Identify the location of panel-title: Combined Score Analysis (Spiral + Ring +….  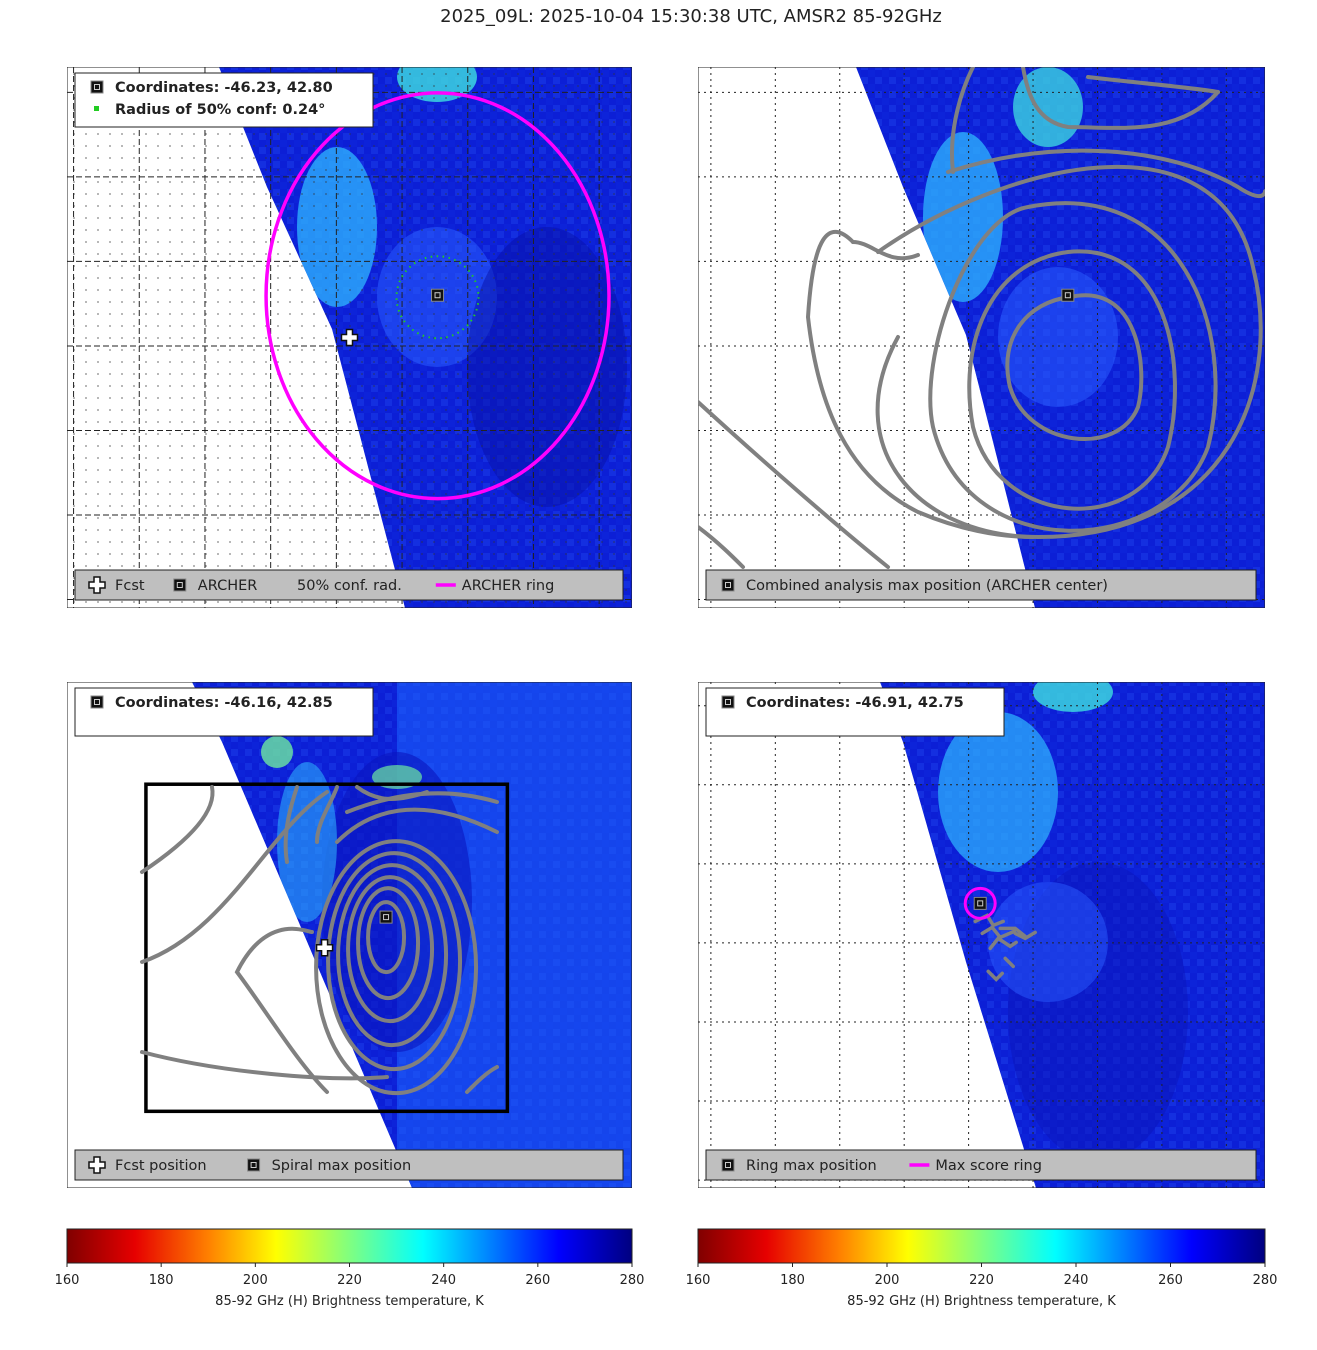
(981, 50).